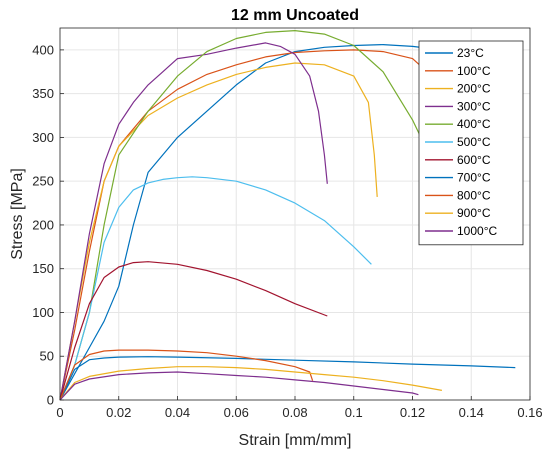 The width and height of the screenshot is (550, 455). I want to click on legend-label: 800°C, so click(474, 195).